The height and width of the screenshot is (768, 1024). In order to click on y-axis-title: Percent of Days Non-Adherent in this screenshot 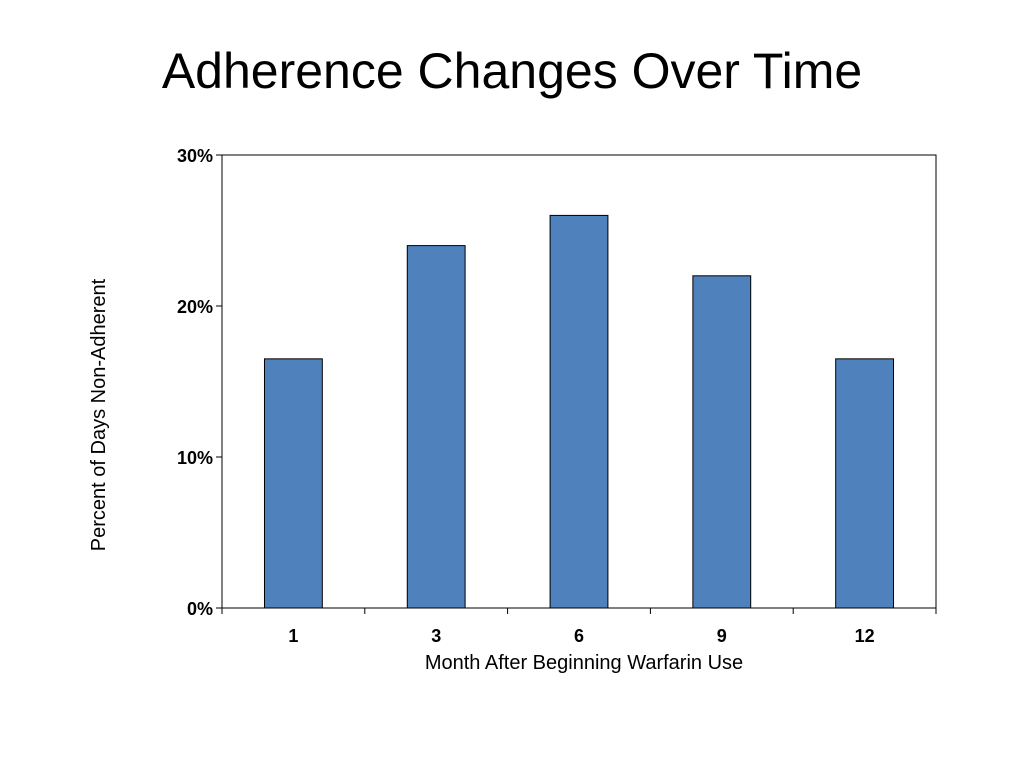, I will do `click(99, 414)`.